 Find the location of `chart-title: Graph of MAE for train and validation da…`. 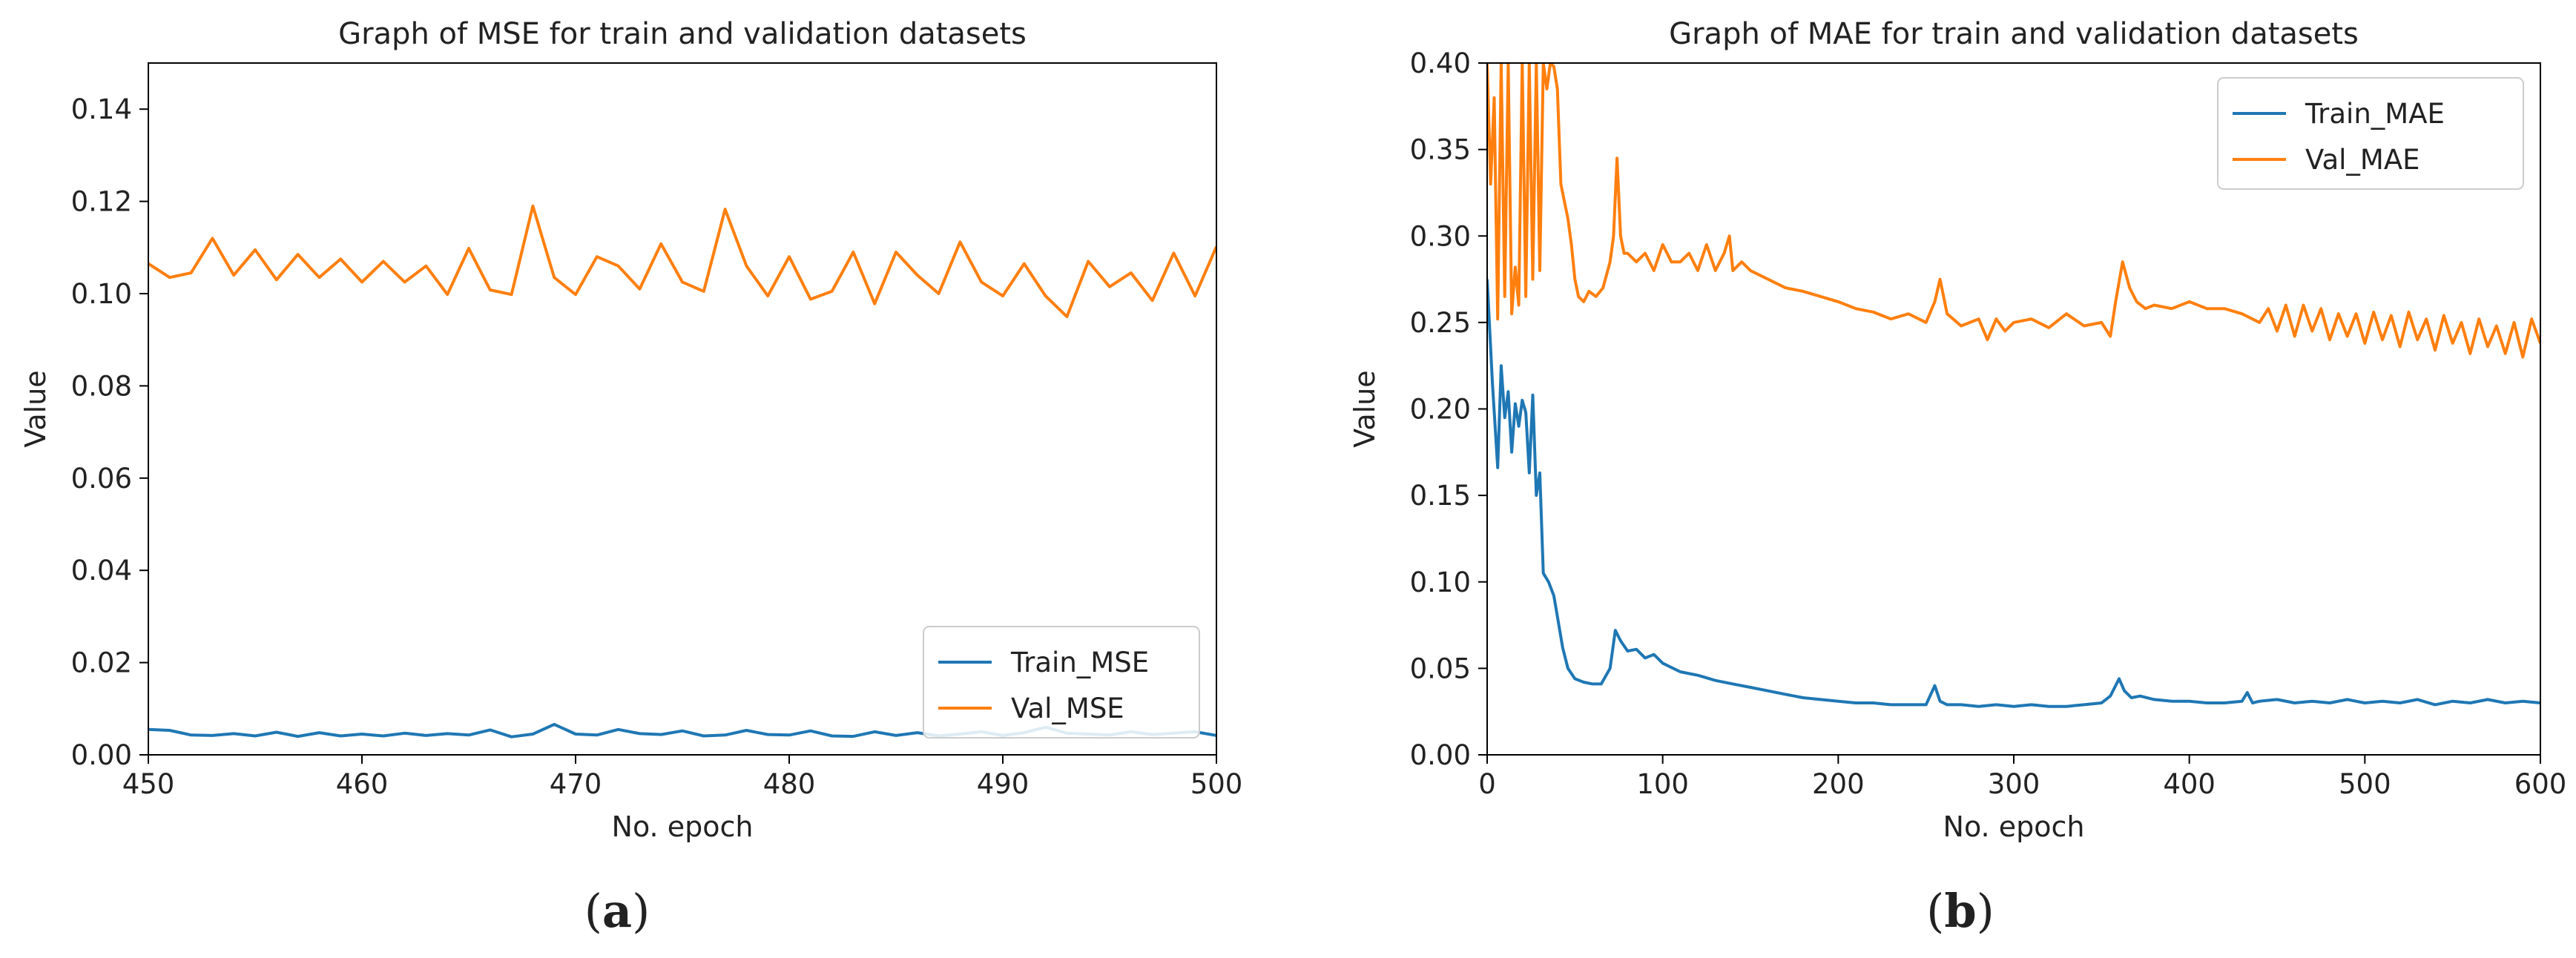

chart-title: Graph of MAE for train and validation da… is located at coordinates (2014, 34).